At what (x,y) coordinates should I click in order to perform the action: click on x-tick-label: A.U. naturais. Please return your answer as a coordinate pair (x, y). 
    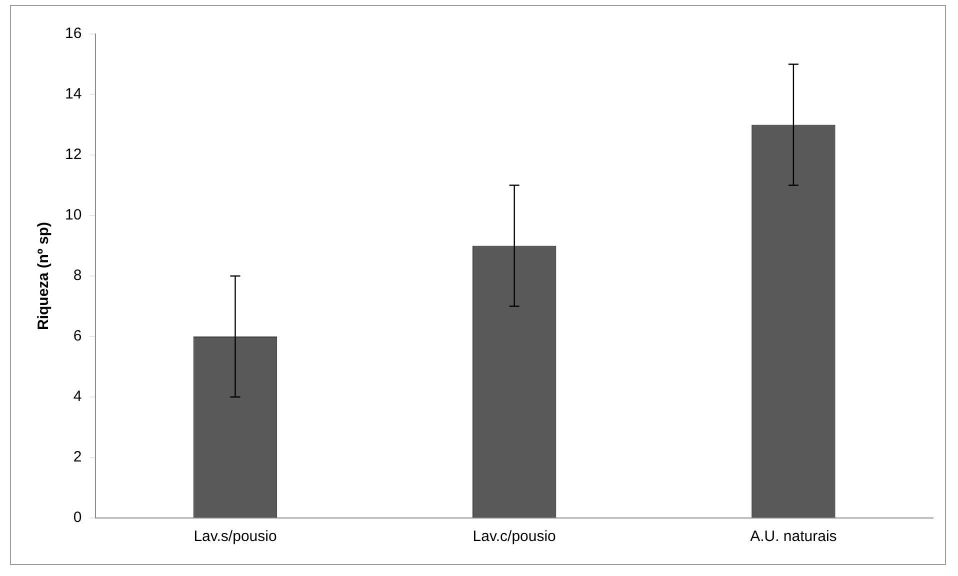
    Looking at the image, I should click on (793, 537).